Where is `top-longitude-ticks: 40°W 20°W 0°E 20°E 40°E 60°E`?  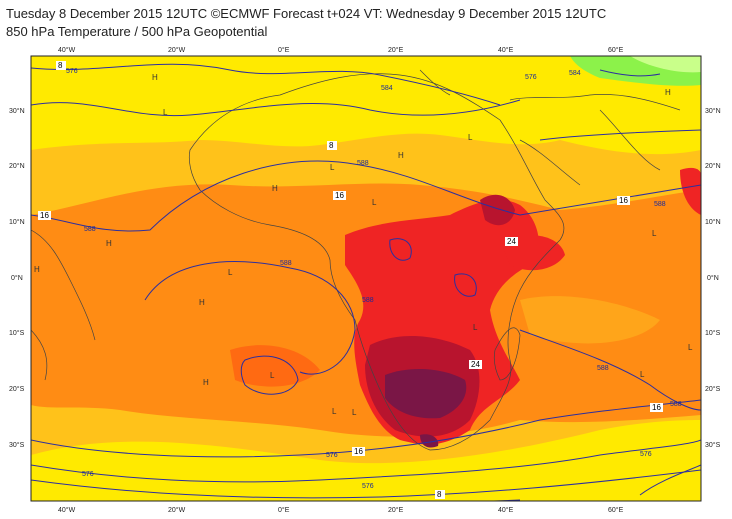 top-longitude-ticks: 40°W 20°W 0°E 20°E 40°E 60°E is located at coordinates (341, 50).